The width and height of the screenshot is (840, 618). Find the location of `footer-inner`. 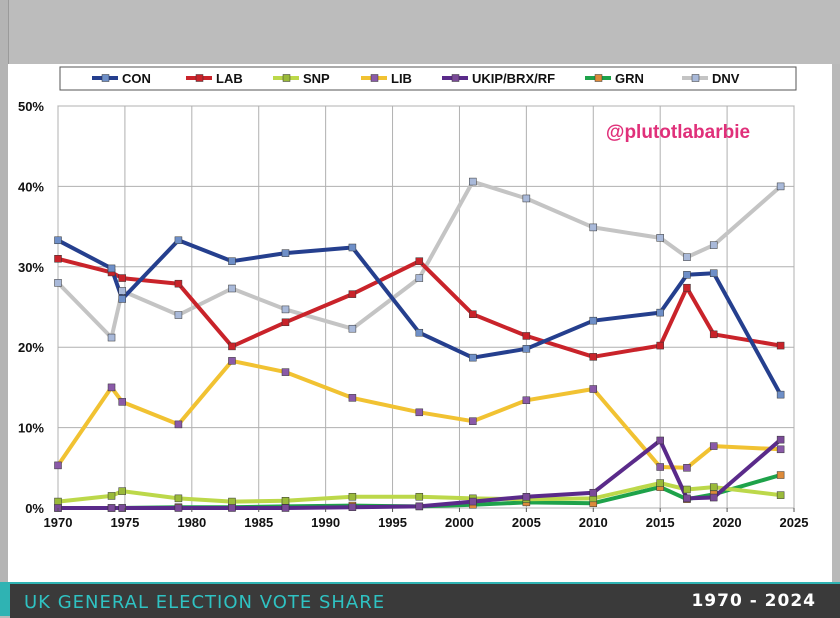

footer-inner is located at coordinates (425, 600).